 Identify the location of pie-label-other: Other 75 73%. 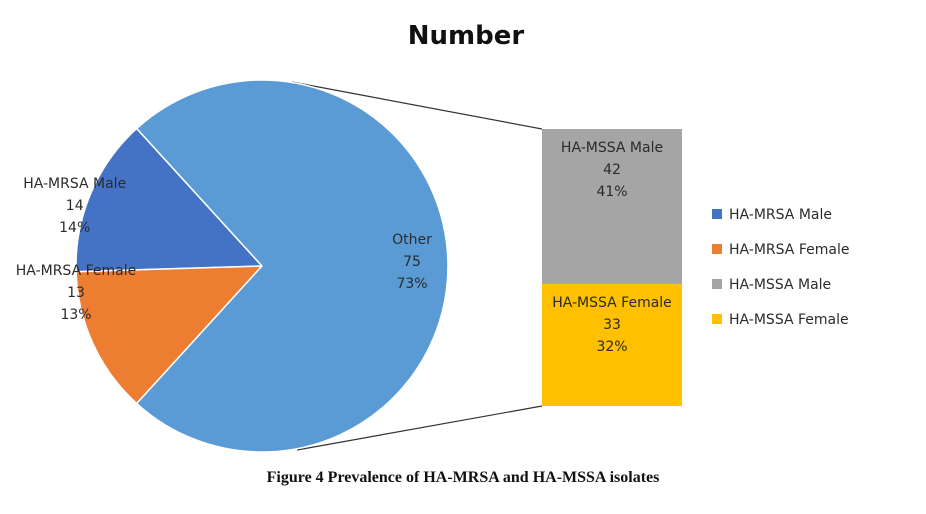
(412, 262).